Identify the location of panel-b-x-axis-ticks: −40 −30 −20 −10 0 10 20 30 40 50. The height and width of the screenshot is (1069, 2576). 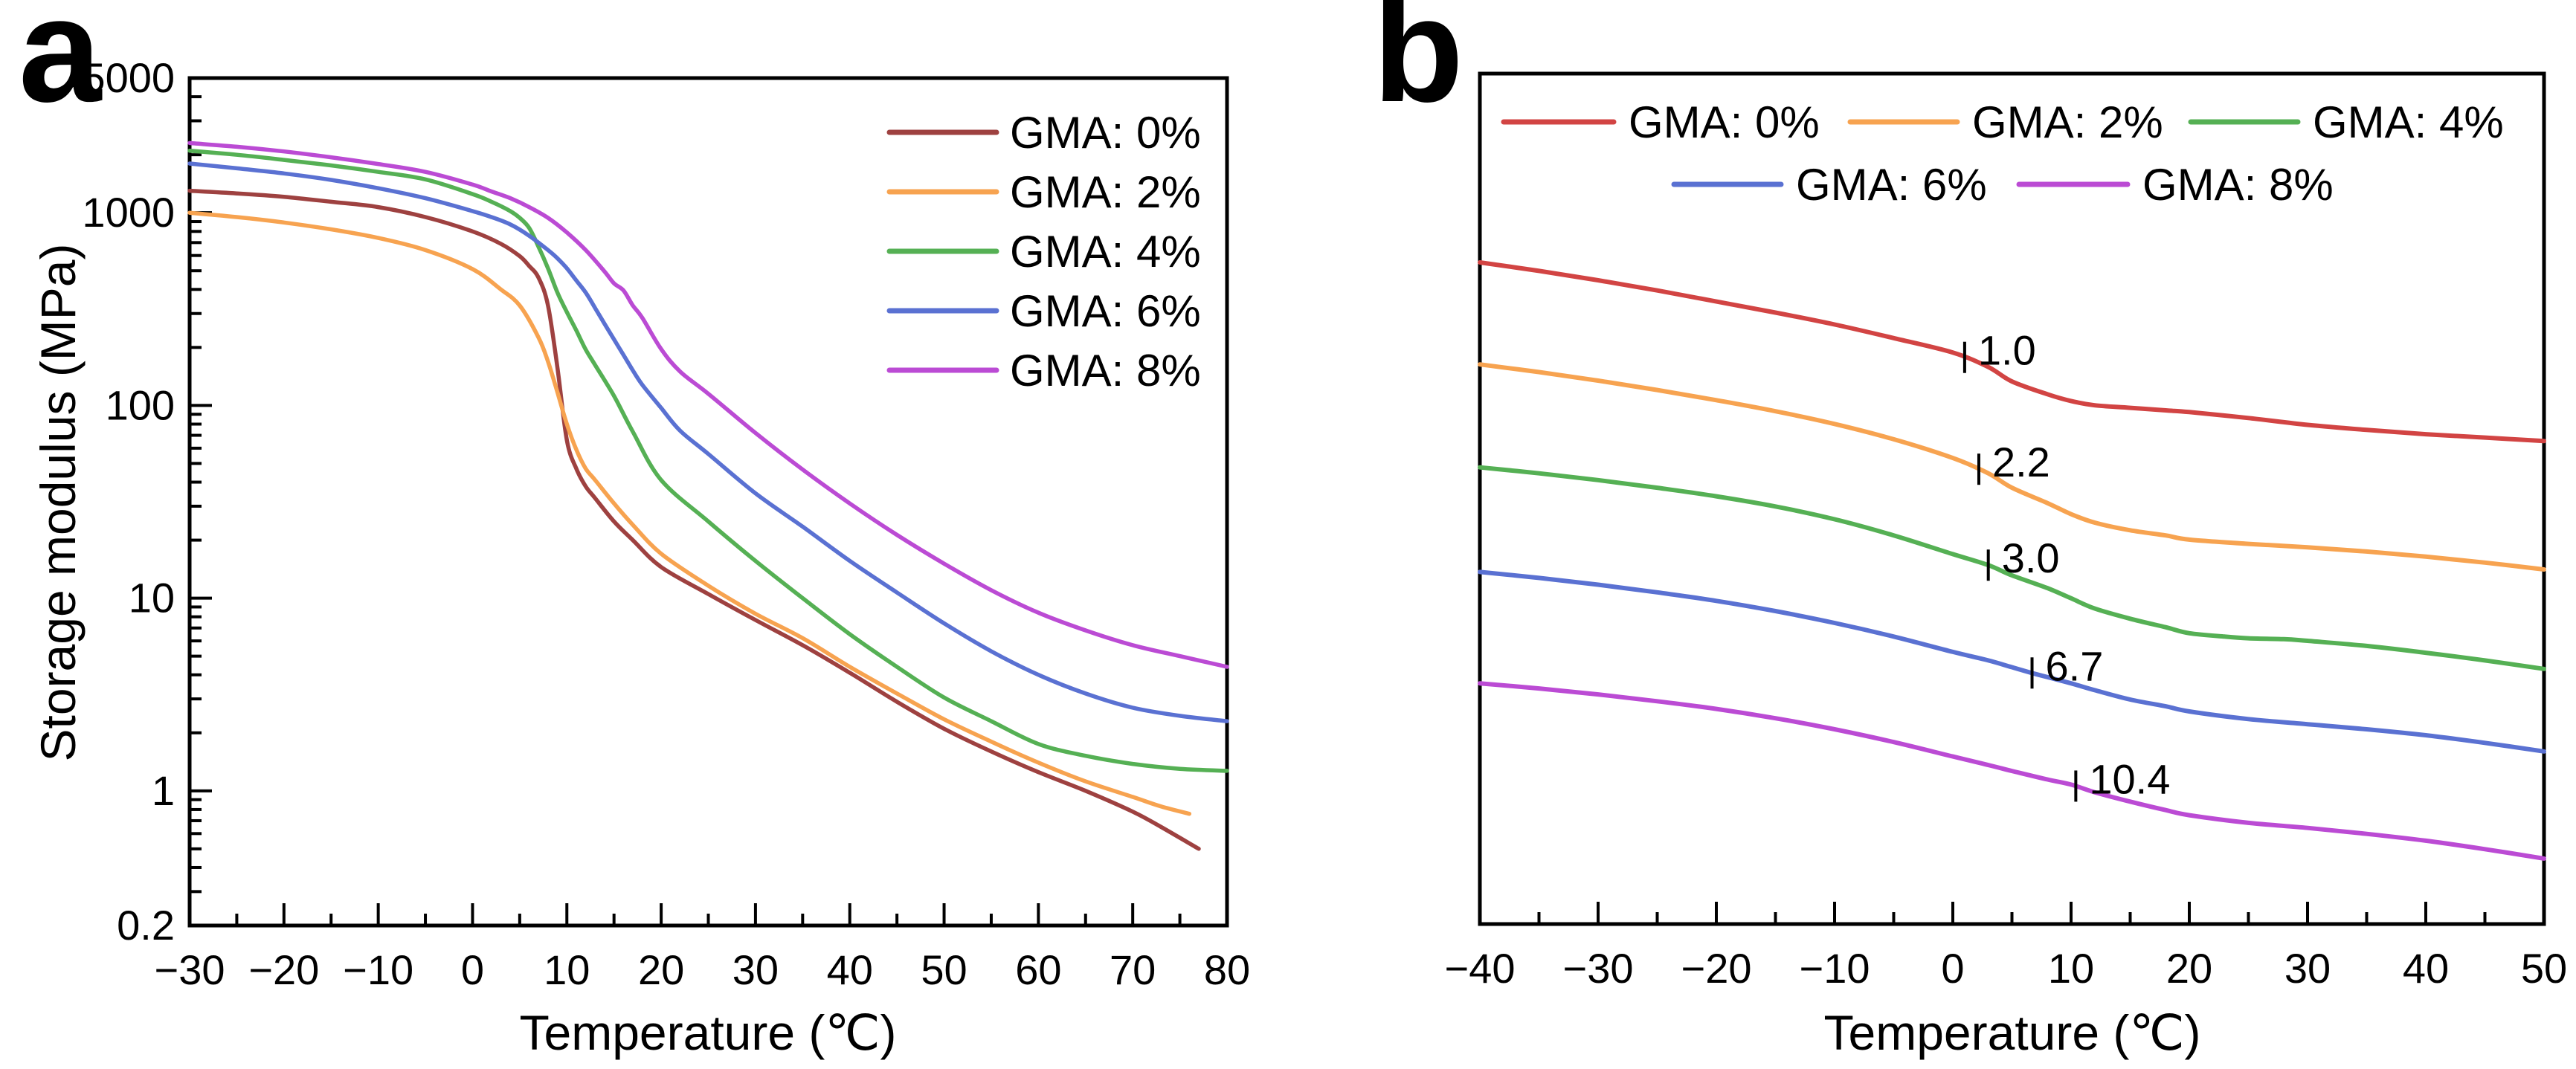
(2006, 947).